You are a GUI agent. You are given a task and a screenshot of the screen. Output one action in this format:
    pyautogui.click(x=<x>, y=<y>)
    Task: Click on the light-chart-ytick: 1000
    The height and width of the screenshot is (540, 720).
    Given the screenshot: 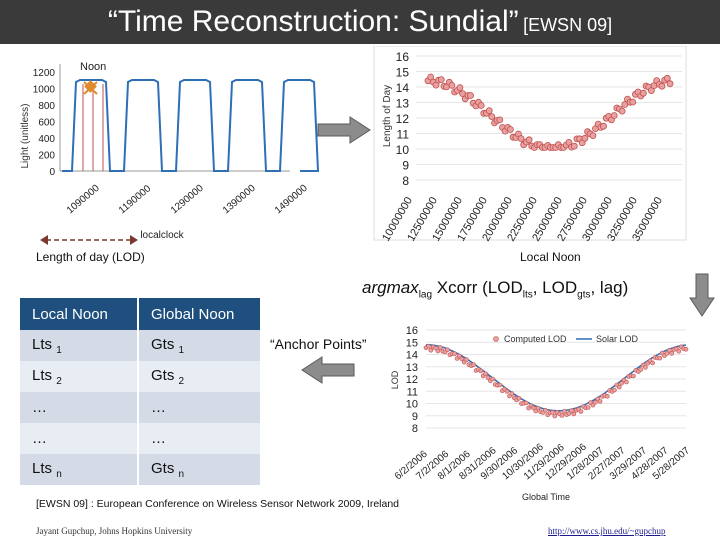 What is the action you would take?
    pyautogui.click(x=44, y=90)
    